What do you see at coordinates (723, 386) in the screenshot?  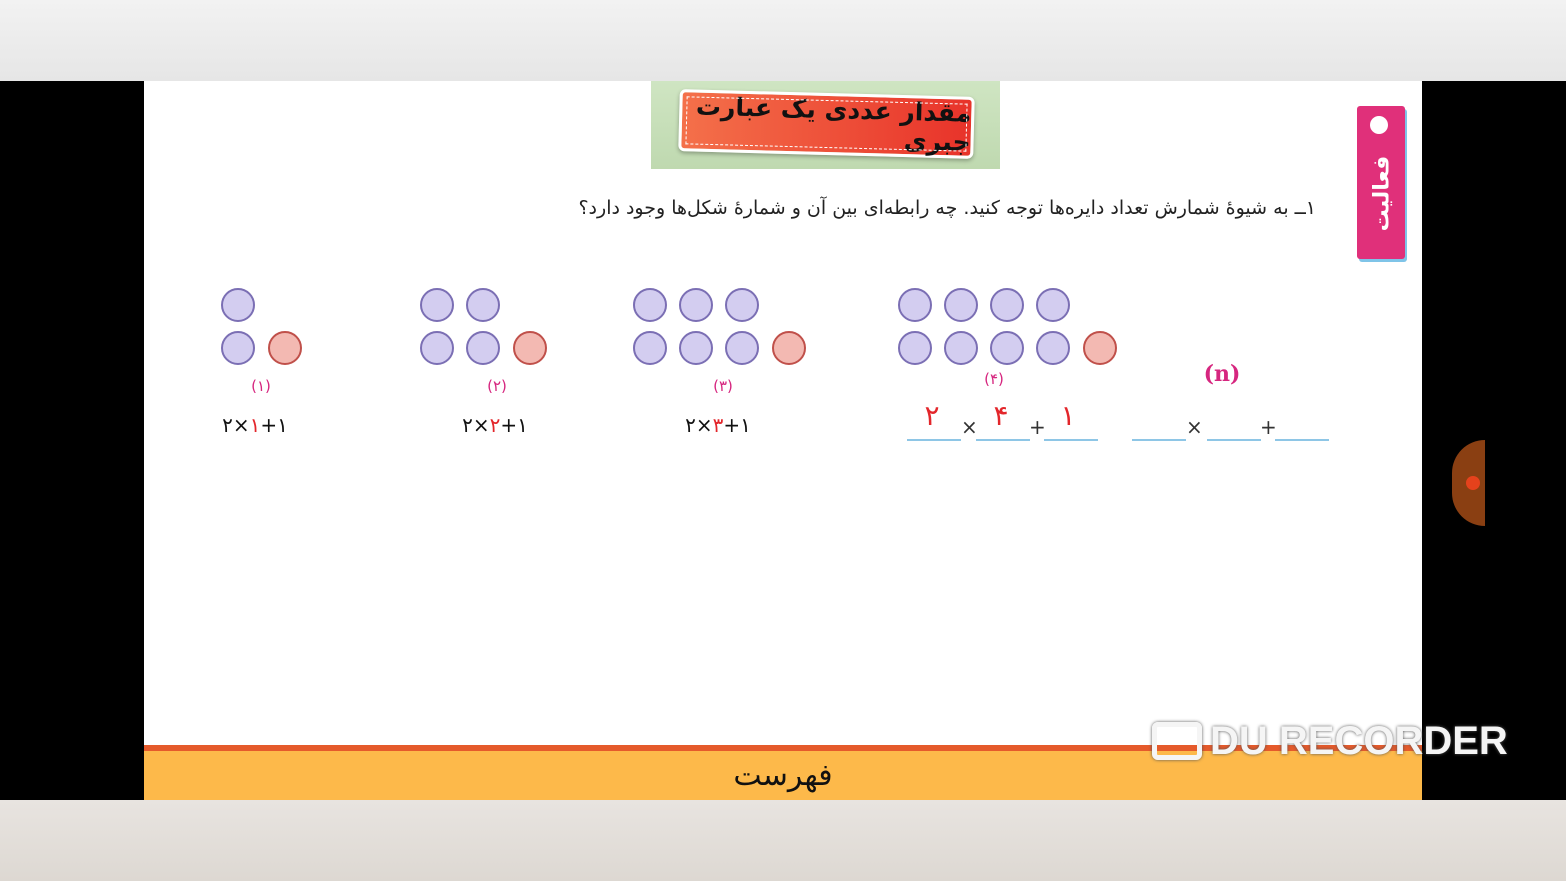 I see `figure-label-3: (۳)` at bounding box center [723, 386].